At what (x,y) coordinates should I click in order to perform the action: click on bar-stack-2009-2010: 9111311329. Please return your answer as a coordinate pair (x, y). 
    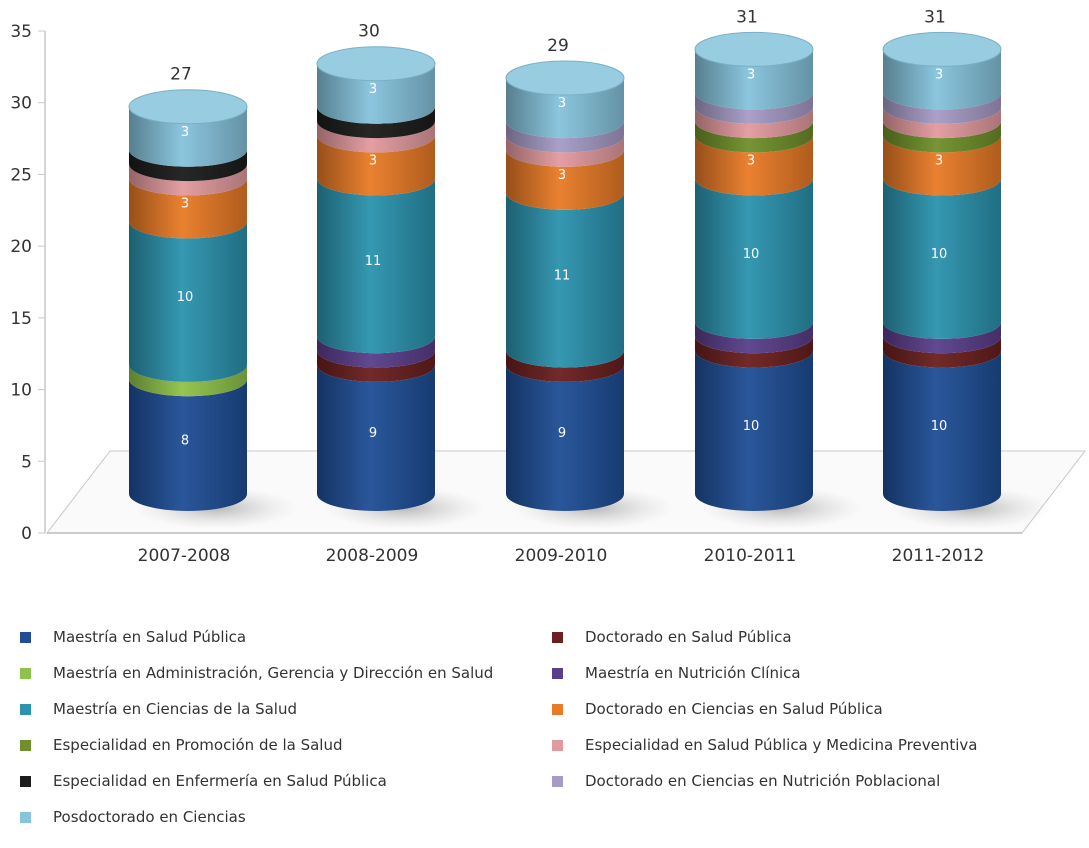
    Looking at the image, I should click on (589, 282).